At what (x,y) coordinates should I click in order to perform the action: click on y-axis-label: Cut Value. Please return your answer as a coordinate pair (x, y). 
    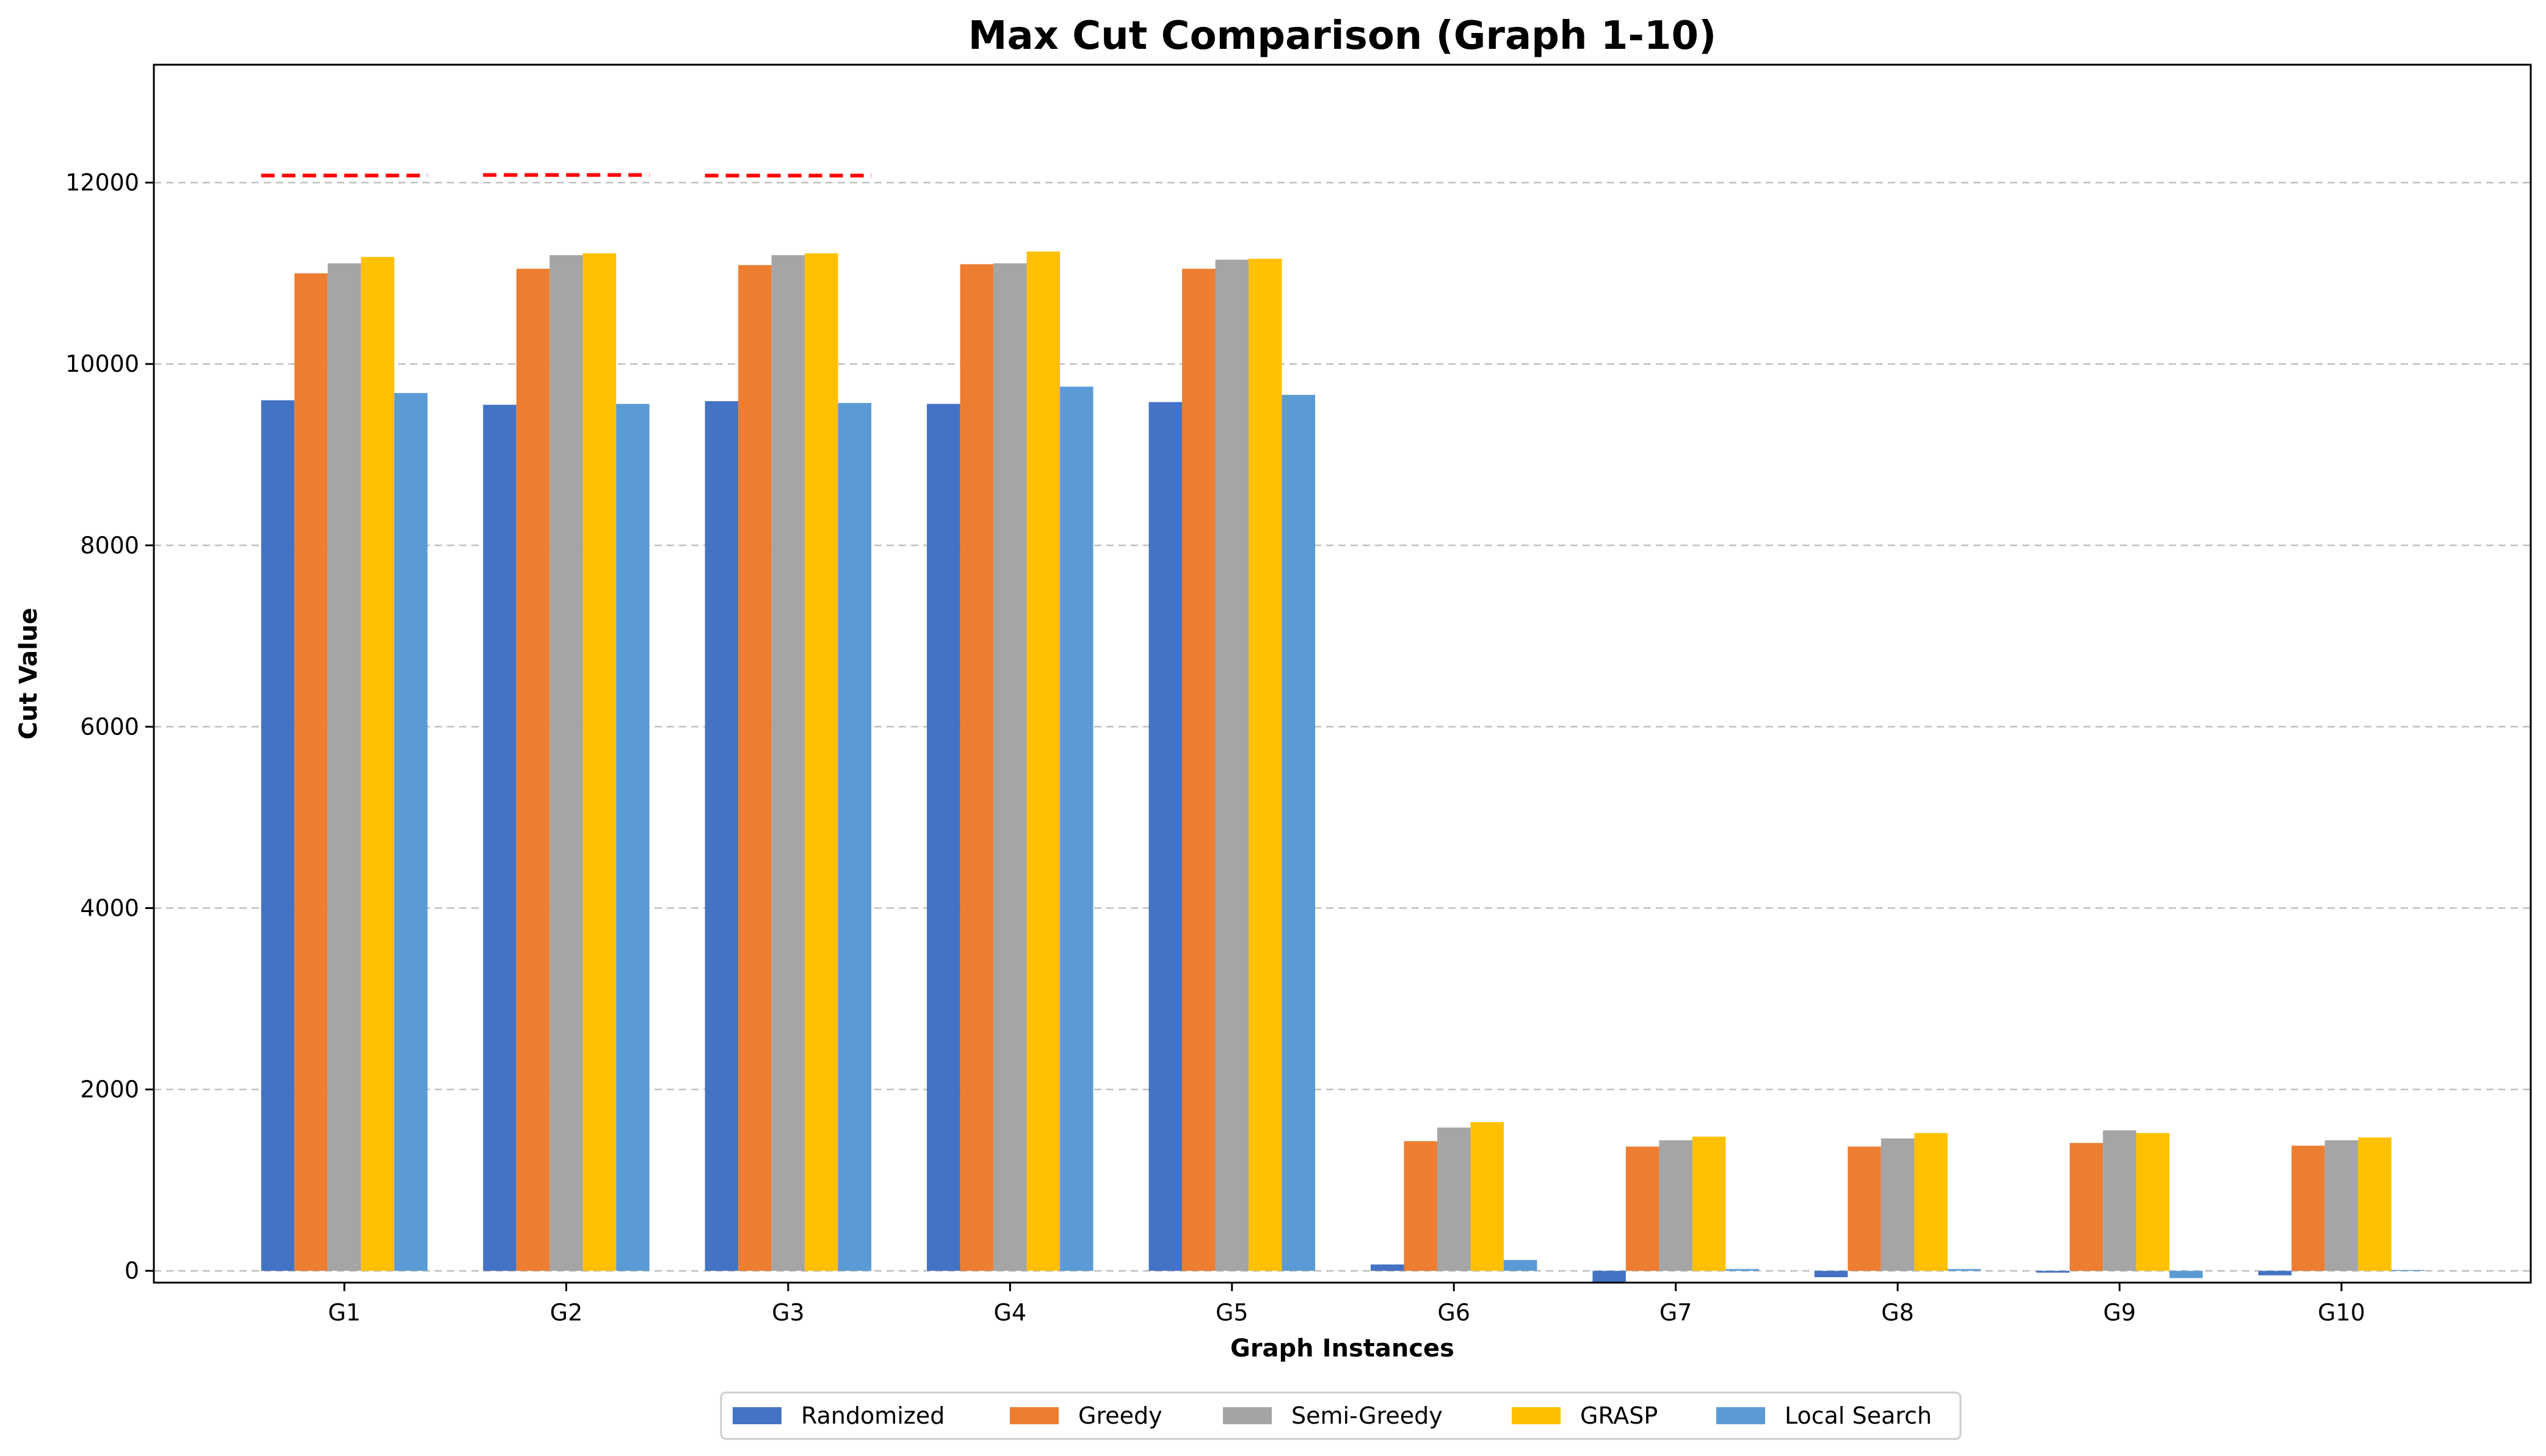
    Looking at the image, I should click on (29, 674).